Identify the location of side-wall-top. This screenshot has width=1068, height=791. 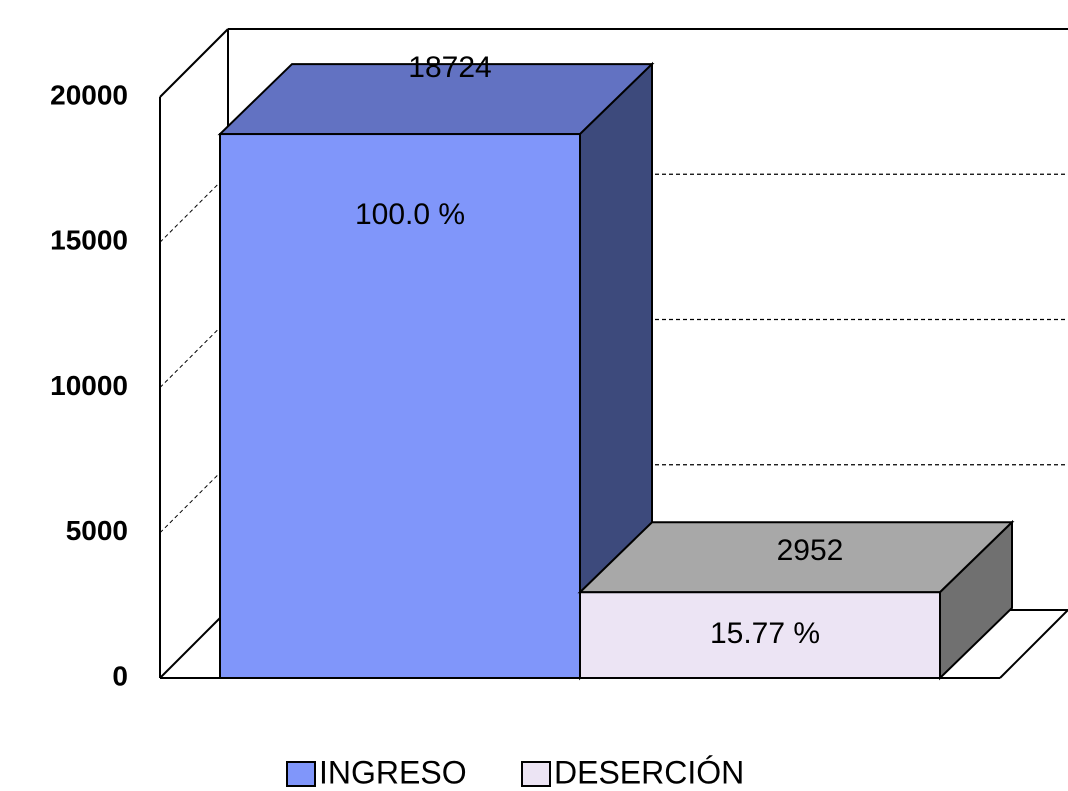
(194, 63).